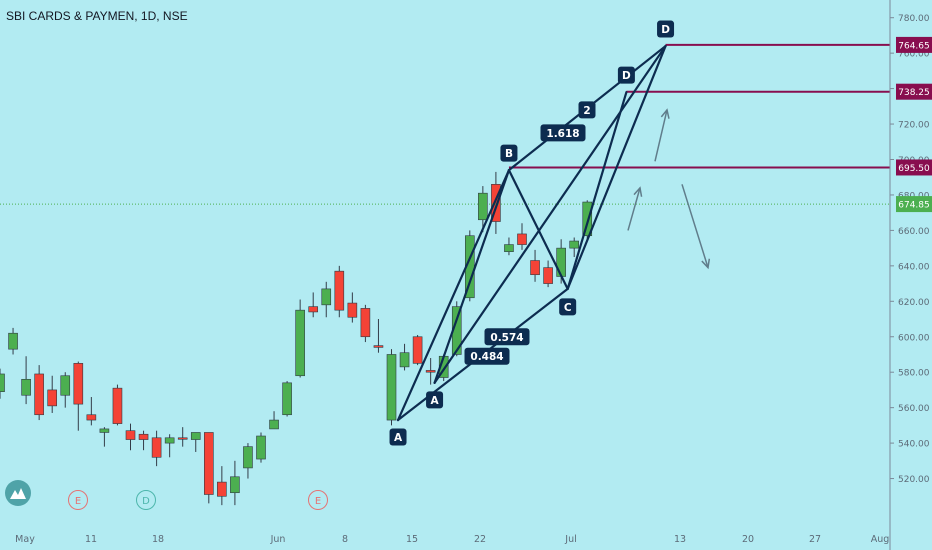 The height and width of the screenshot is (550, 932). Describe the element at coordinates (669, 189) in the screenshot. I see `projection-arrows` at that location.